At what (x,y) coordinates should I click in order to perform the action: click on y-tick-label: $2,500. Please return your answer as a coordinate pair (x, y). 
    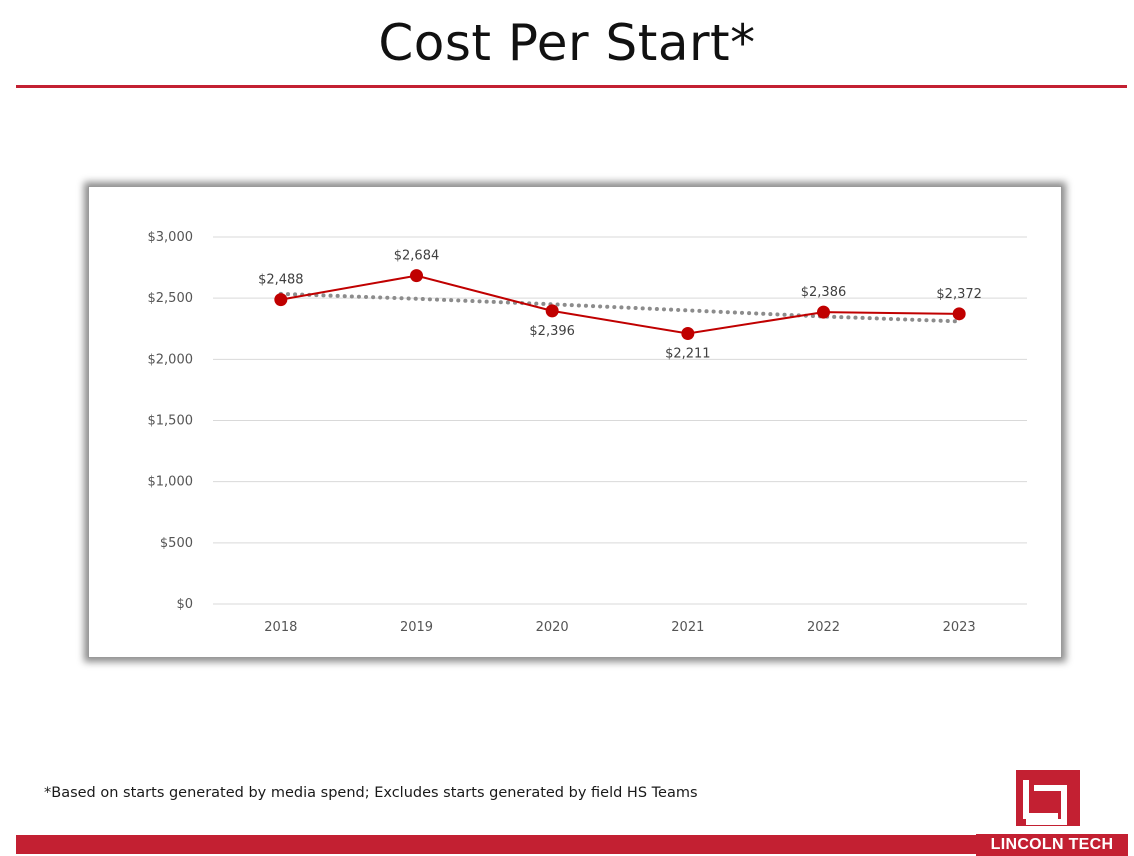
    Looking at the image, I should click on (171, 298).